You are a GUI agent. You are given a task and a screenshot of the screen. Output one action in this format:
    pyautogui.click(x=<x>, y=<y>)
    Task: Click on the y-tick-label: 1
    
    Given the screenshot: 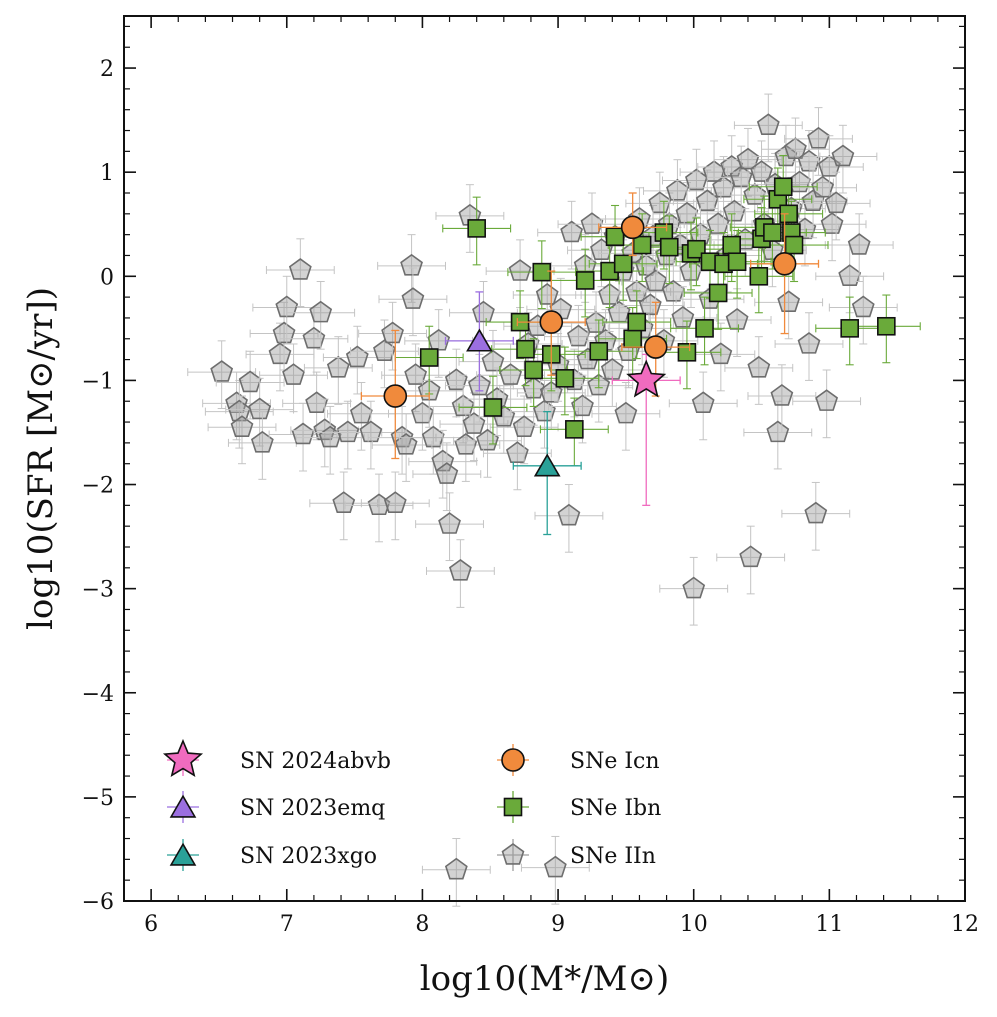 What is the action you would take?
    pyautogui.click(x=107, y=173)
    